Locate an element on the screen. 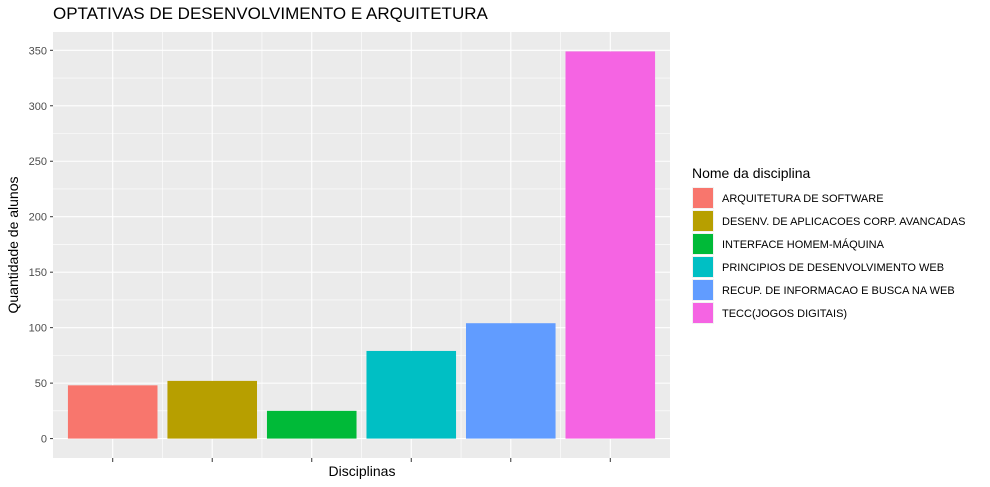  legend-label: RECUP. DE INFORMACAO E BUSCA NA WEB is located at coordinates (838, 291).